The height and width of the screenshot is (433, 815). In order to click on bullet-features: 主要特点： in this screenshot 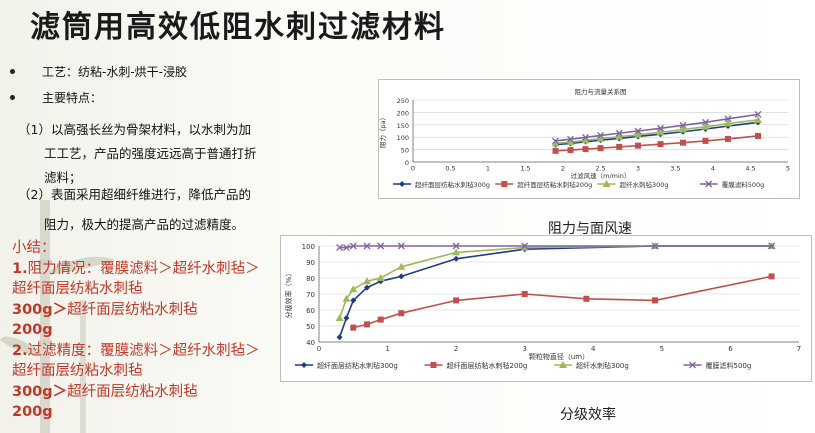, I will do `click(72, 98)`.